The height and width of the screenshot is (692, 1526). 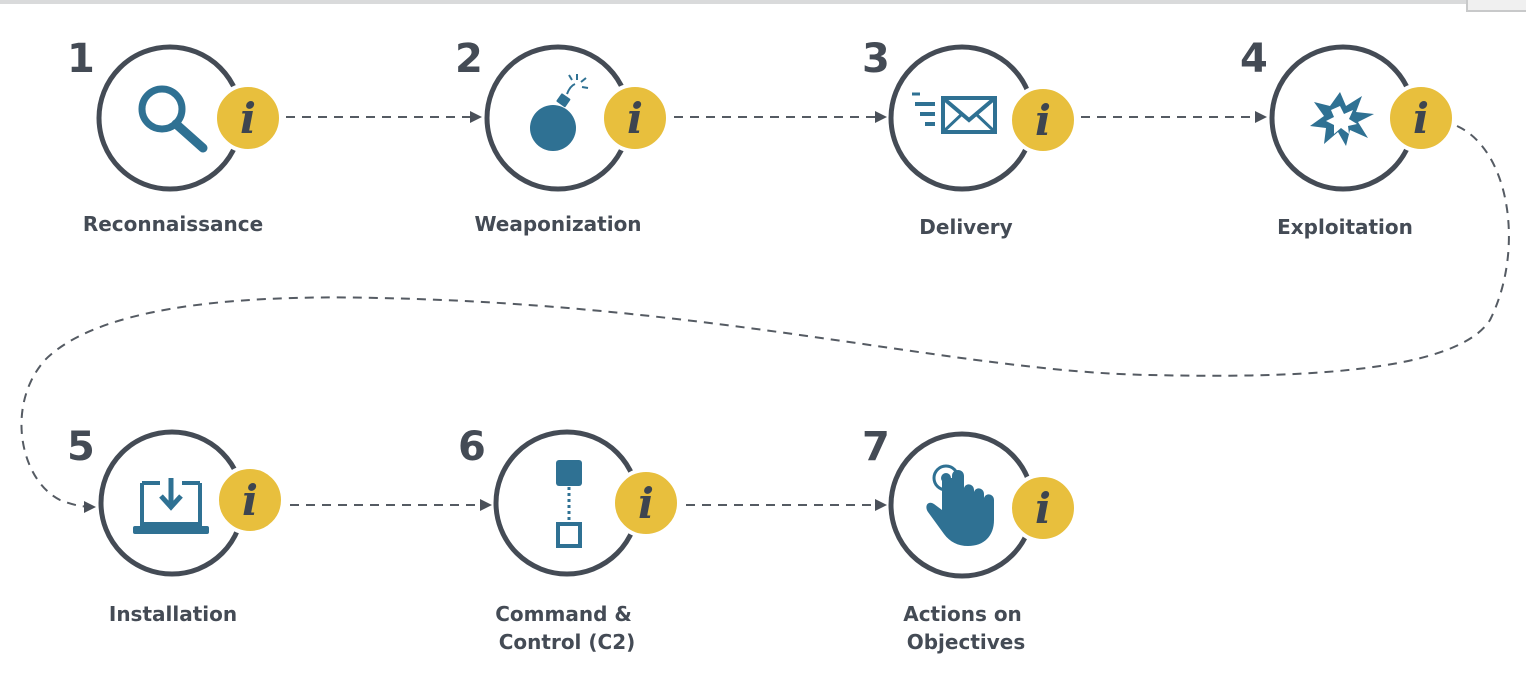 I want to click on step-number: 2, so click(x=469, y=59).